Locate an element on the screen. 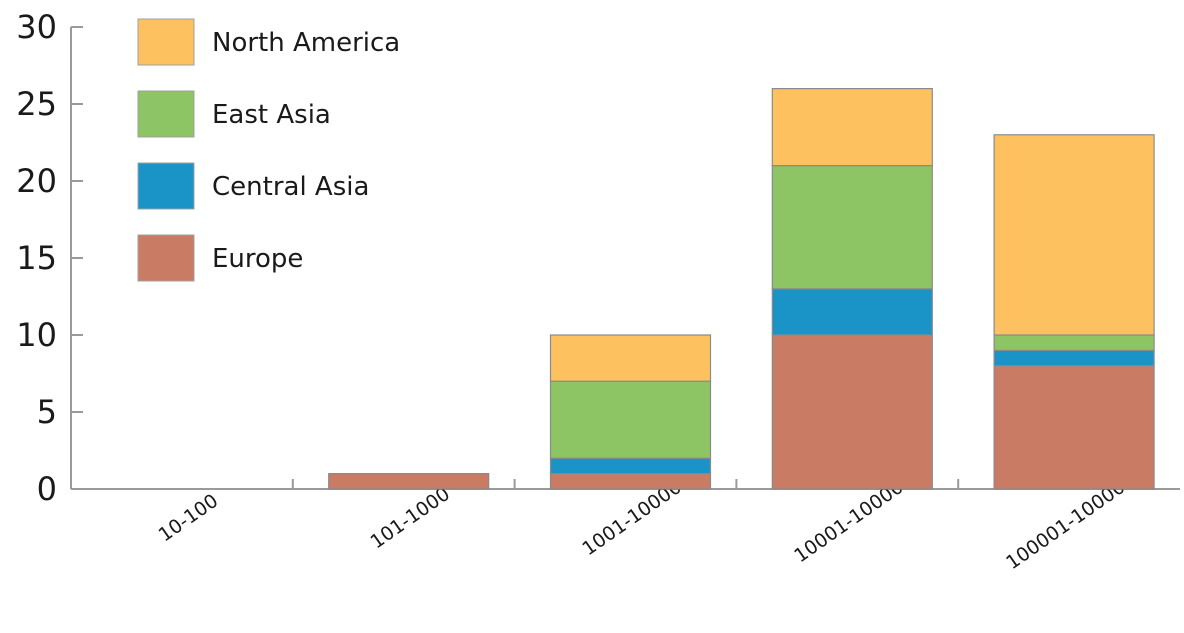 The height and width of the screenshot is (633, 1184). y-tick-label: 30 is located at coordinates (36, 27).